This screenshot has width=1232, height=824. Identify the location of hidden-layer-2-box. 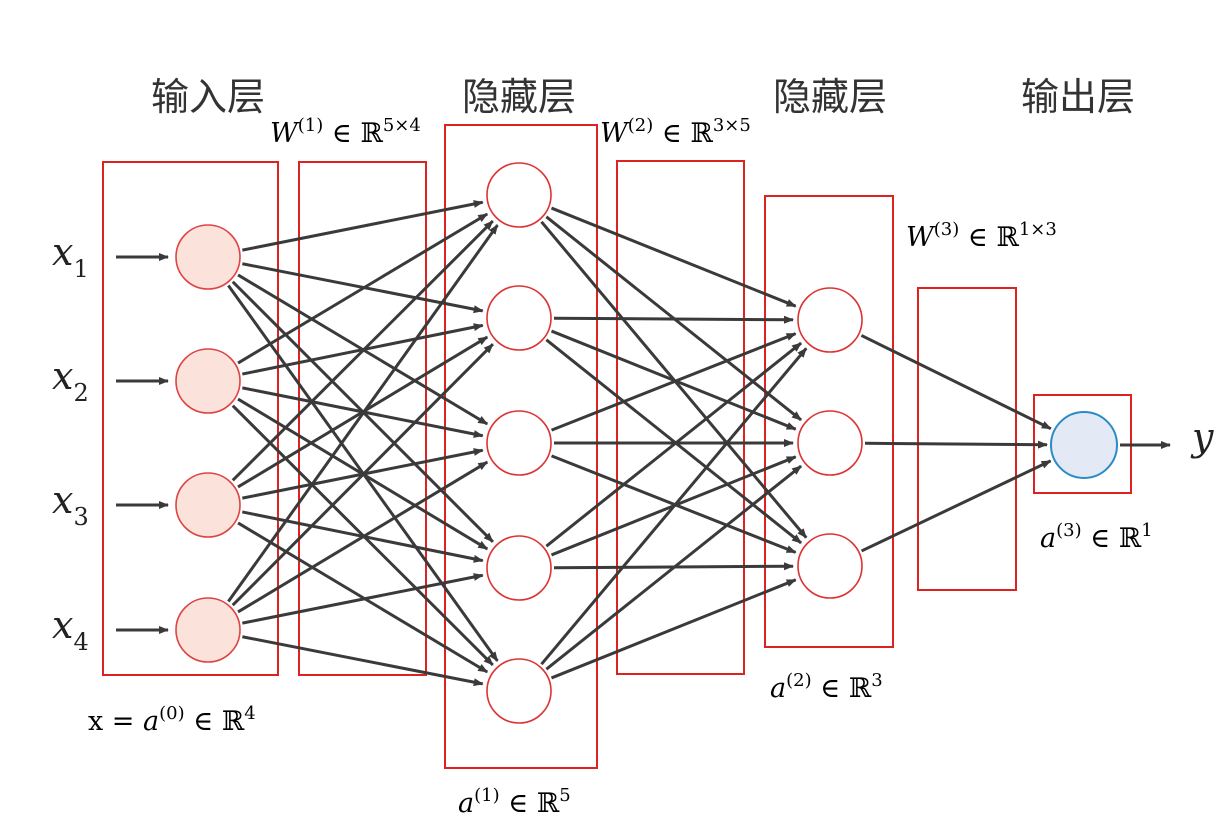
(829, 421).